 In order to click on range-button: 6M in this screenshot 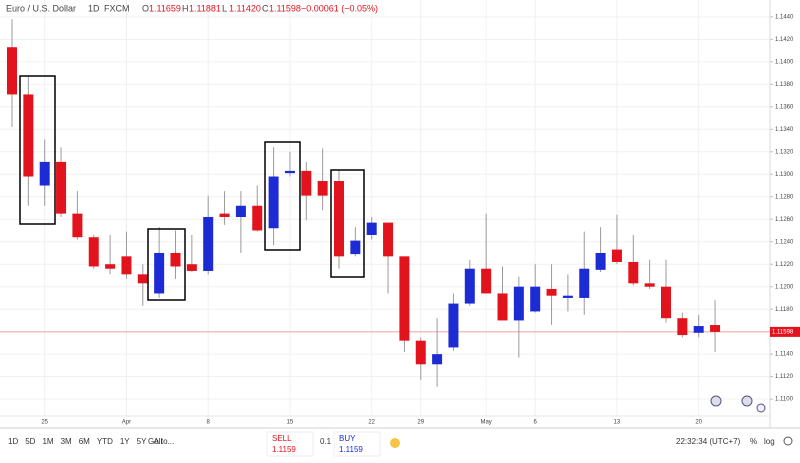, I will do `click(84, 441)`.